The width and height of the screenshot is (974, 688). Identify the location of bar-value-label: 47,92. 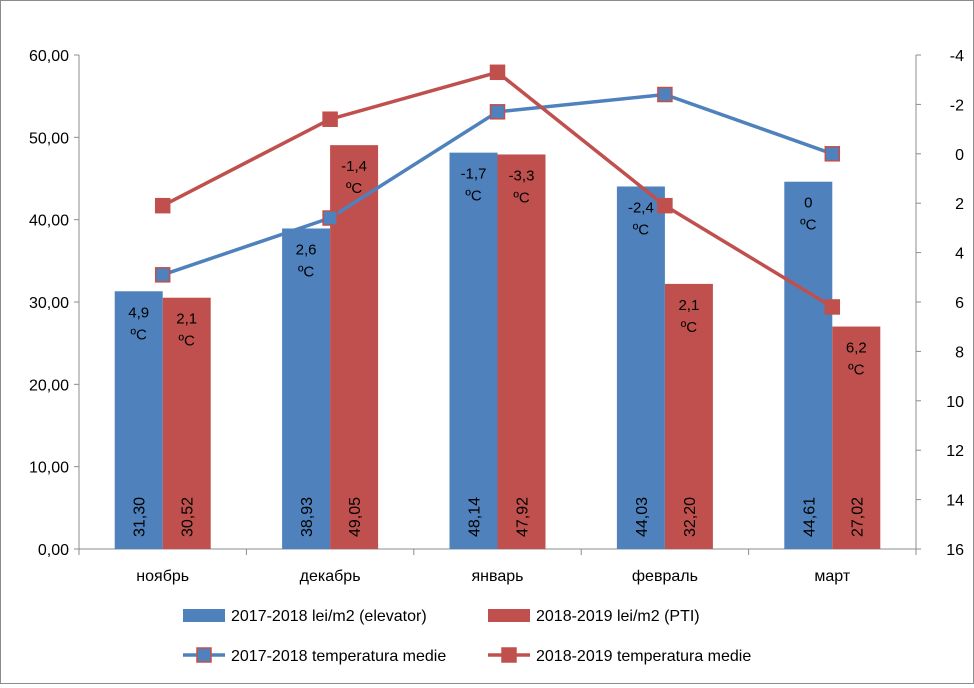
(523, 517).